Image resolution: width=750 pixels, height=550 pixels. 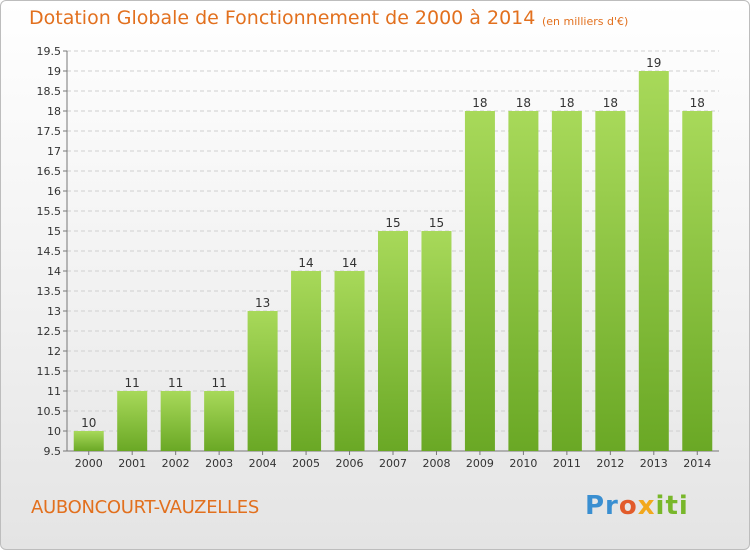 What do you see at coordinates (479, 281) in the screenshot?
I see `bar-2009` at bounding box center [479, 281].